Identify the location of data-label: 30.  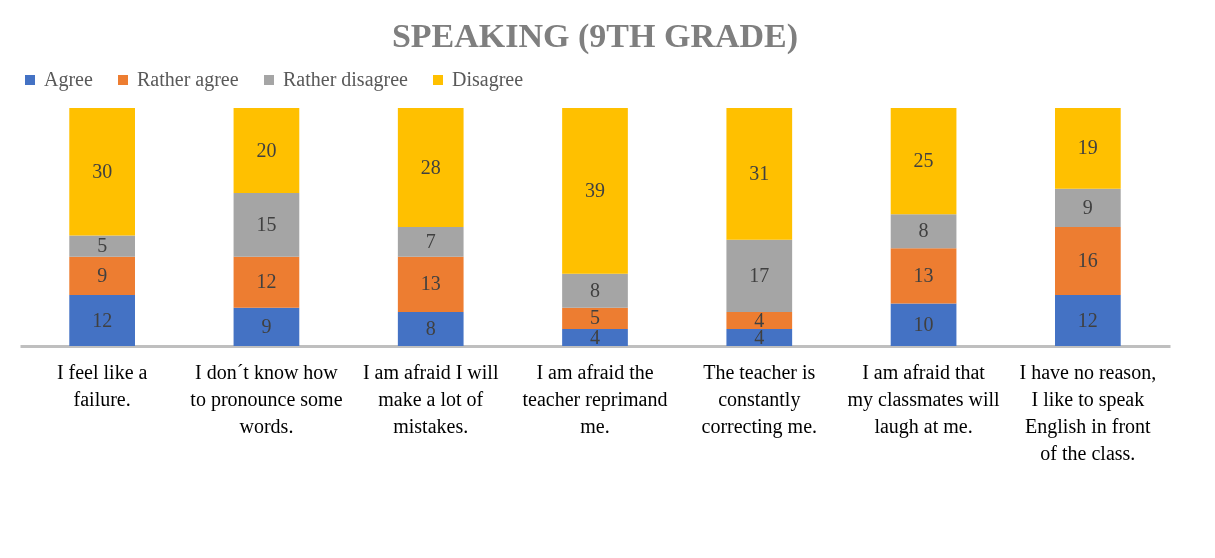
(102, 170).